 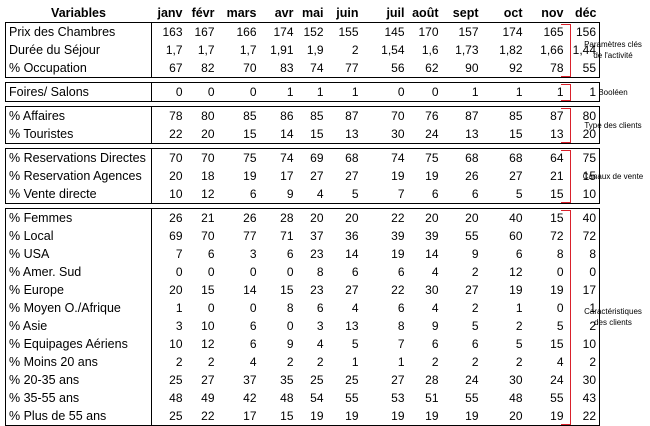 What do you see at coordinates (282, 50) in the screenshot?
I see `value-cell: 1,91` at bounding box center [282, 50].